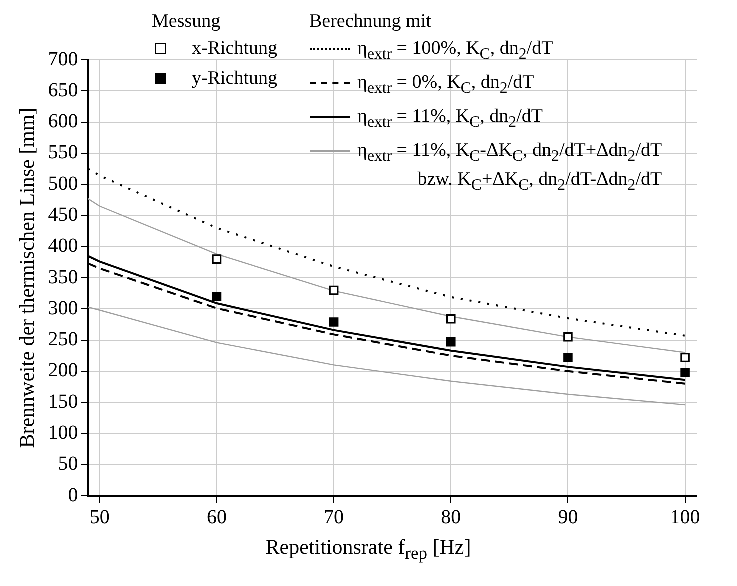 The image size is (737, 586). What do you see at coordinates (446, 85) in the screenshot?
I see `legend-label: η$_{extr}$ = 0%, K$_{C}$, dn$_{2}$/dT` at bounding box center [446, 85].